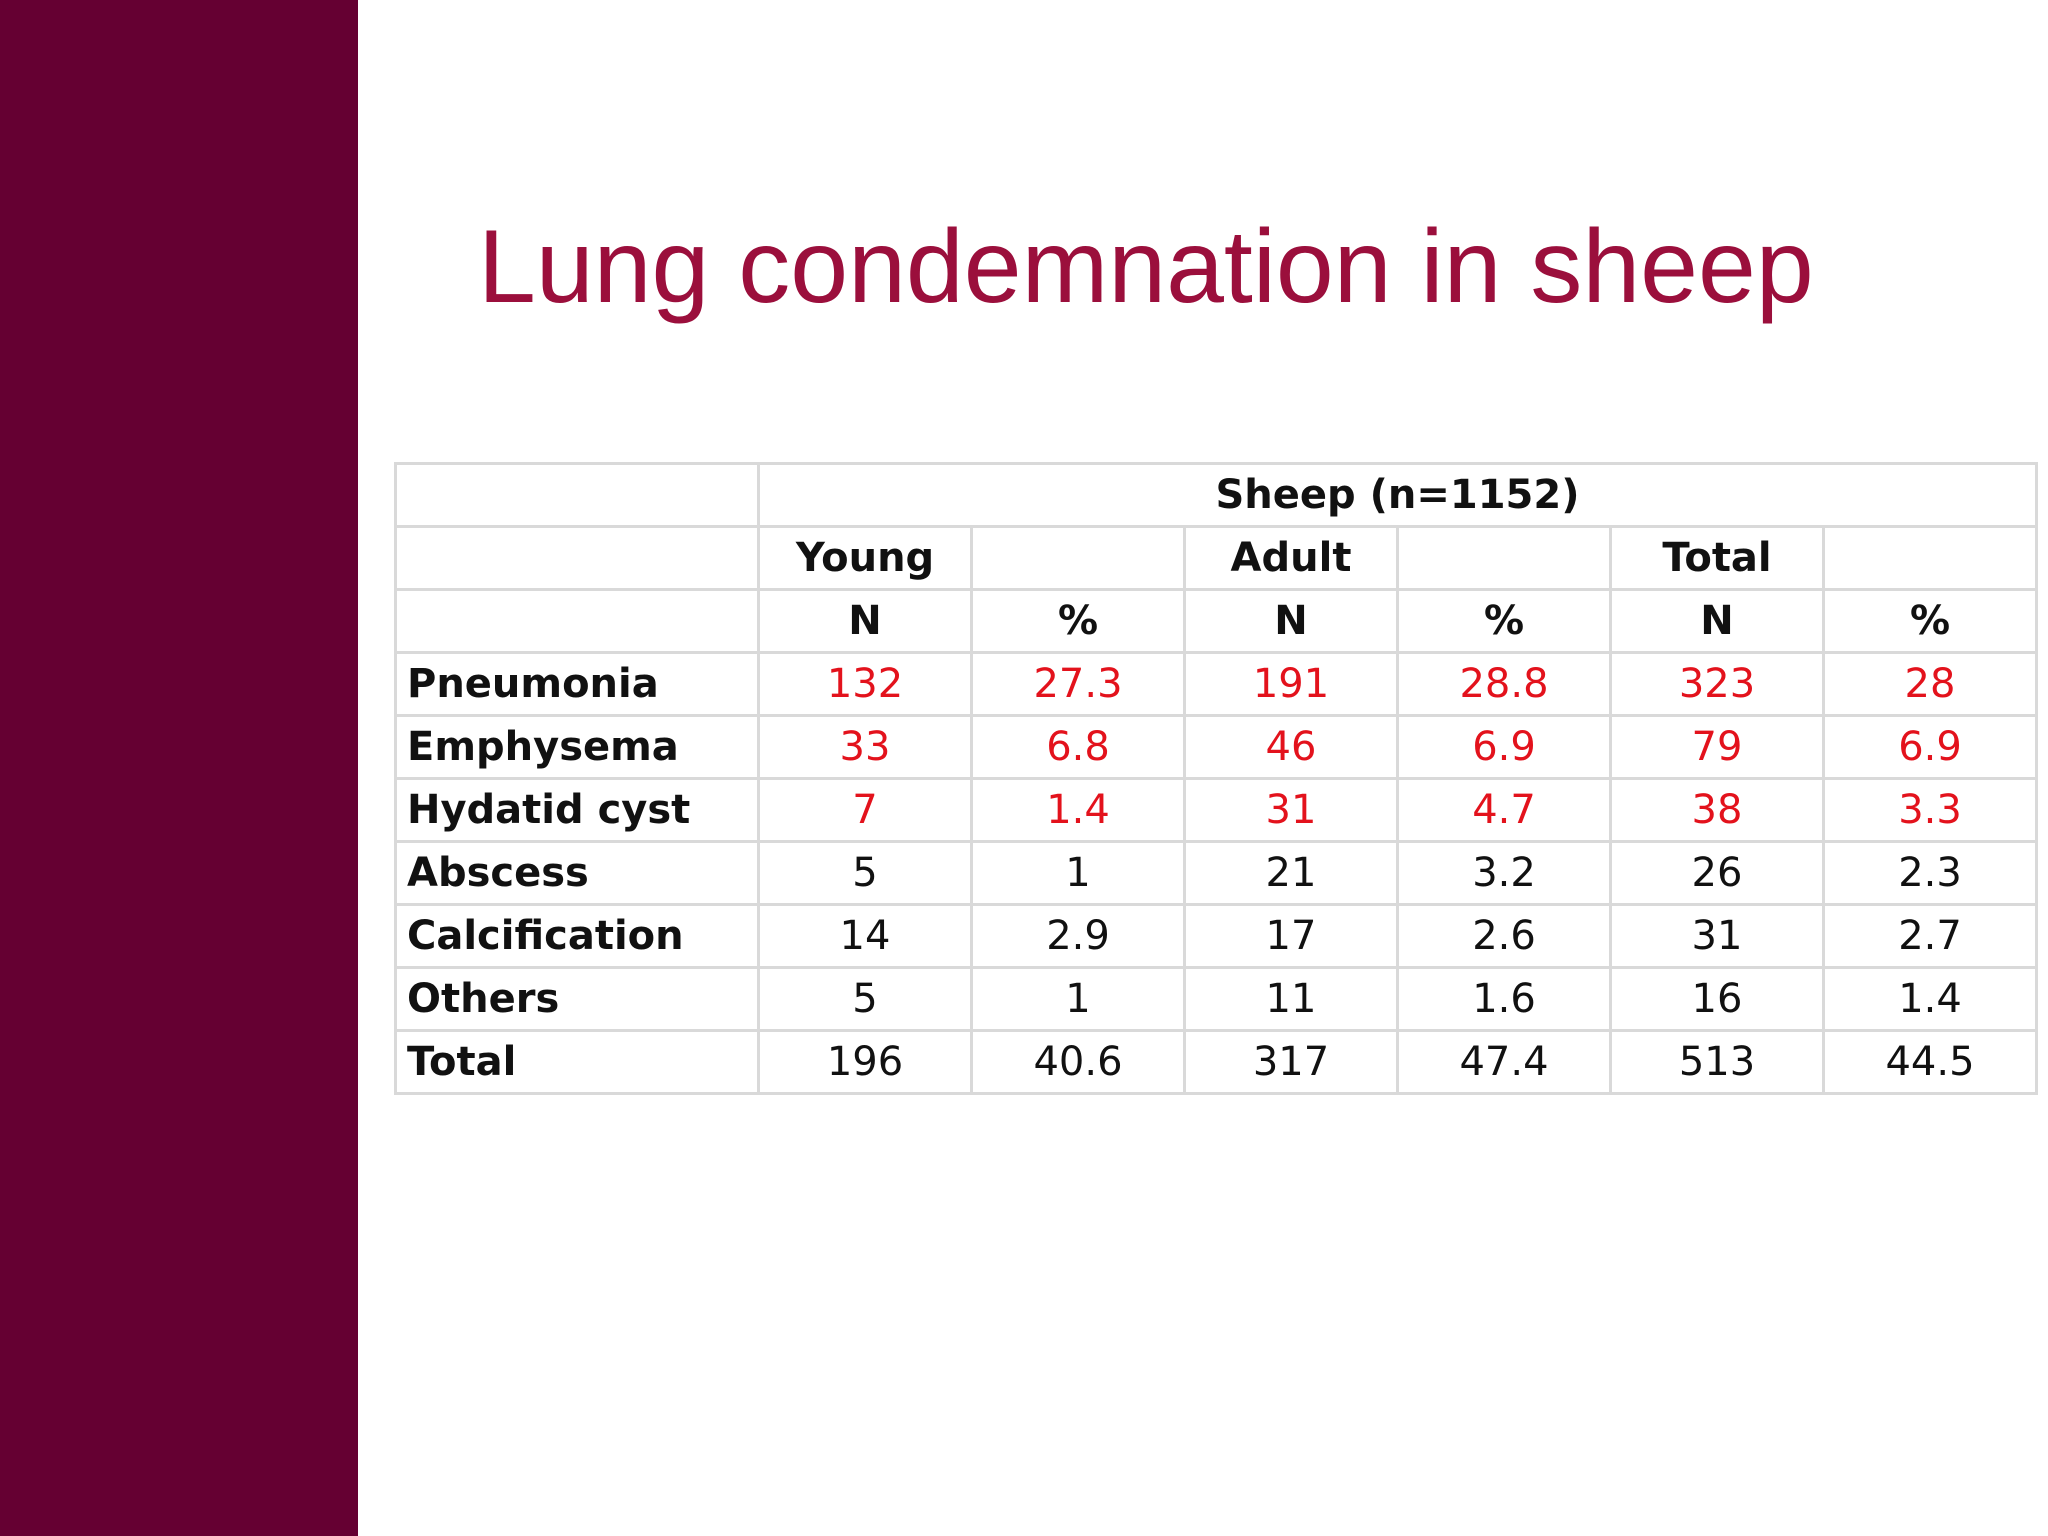  I want to click on table-row: Abscess 5 1 21 3.2 26 2.3, so click(1216, 873).